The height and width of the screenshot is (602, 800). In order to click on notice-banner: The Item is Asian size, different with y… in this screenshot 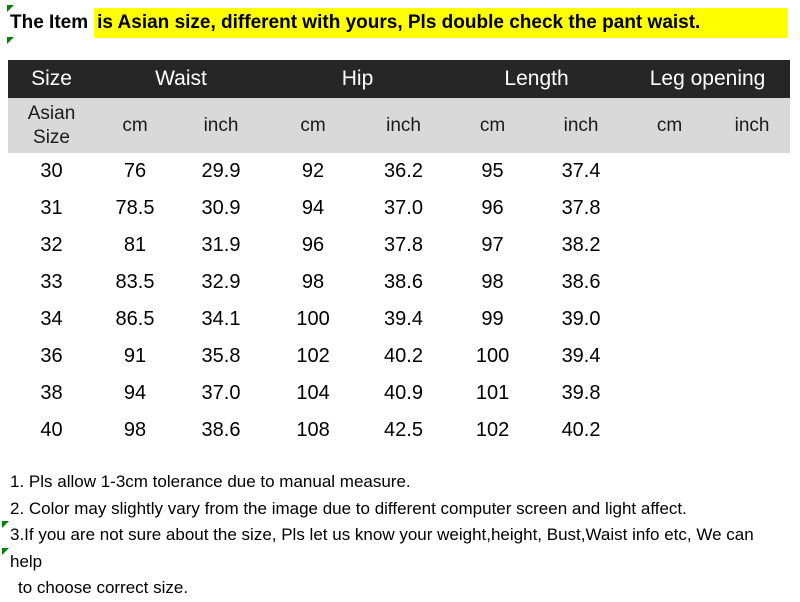, I will do `click(399, 23)`.